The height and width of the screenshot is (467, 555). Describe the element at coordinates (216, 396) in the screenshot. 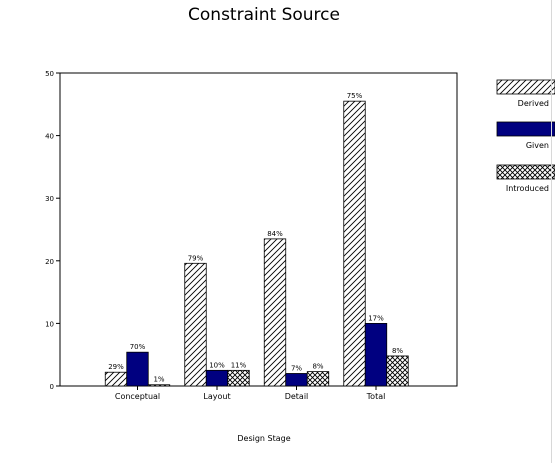

I see `x-tick-label: Layout` at that location.